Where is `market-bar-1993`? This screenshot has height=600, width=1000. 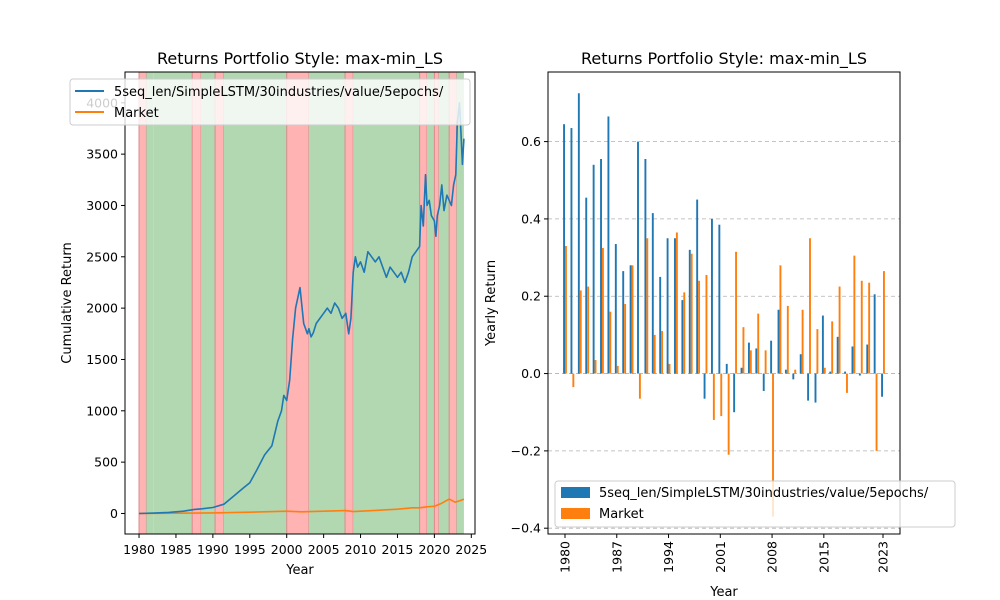
market-bar-1993 is located at coordinates (662, 352).